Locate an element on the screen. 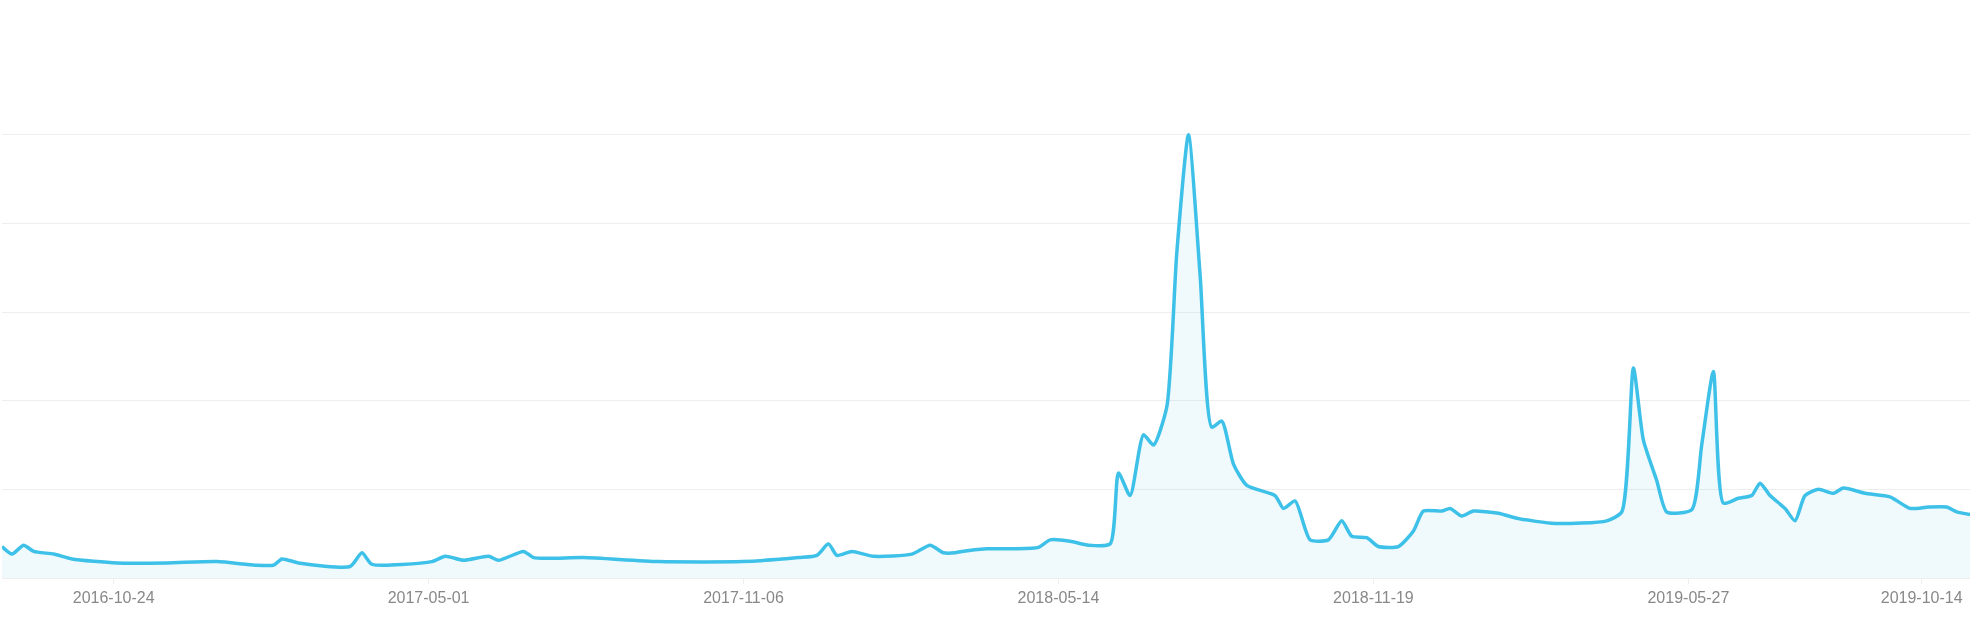 Image resolution: width=1984 pixels, height=626 pixels. x-tick-label: 2018-05-14 is located at coordinates (1058, 598).